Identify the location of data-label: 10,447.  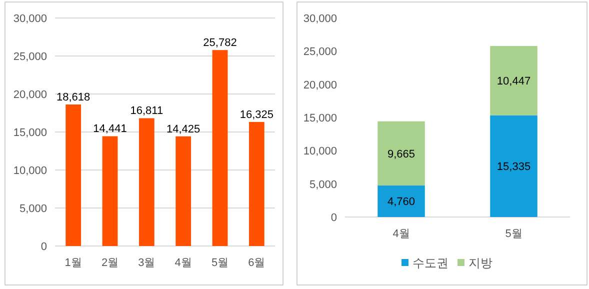
(513, 82).